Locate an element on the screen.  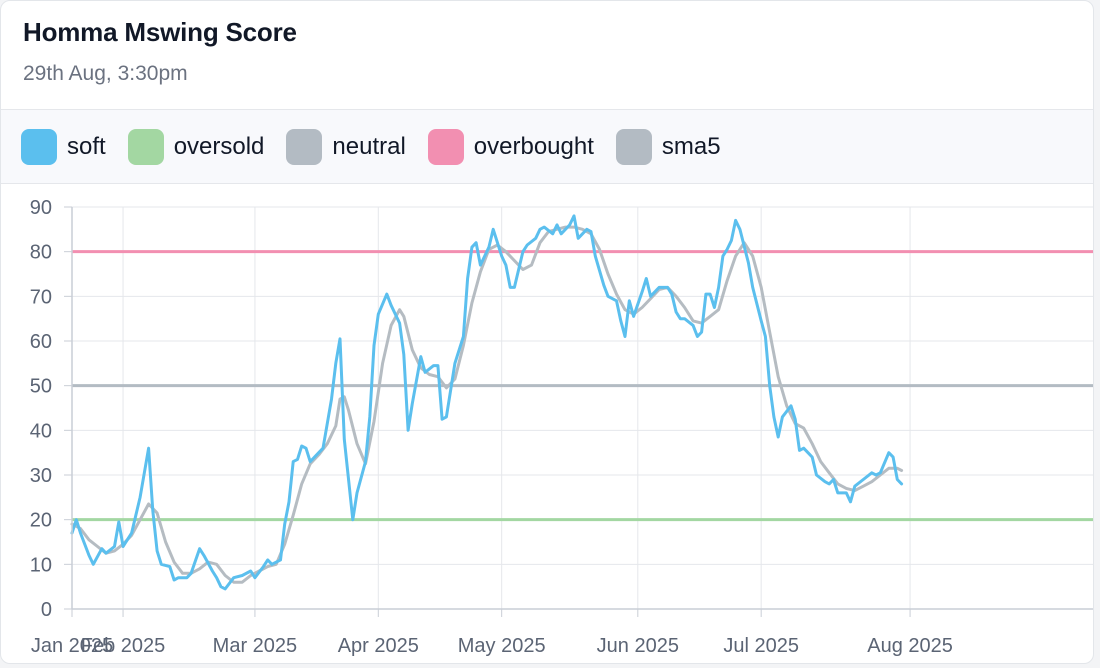
x-tick-label-2: Mar 2025 is located at coordinates (255, 646).